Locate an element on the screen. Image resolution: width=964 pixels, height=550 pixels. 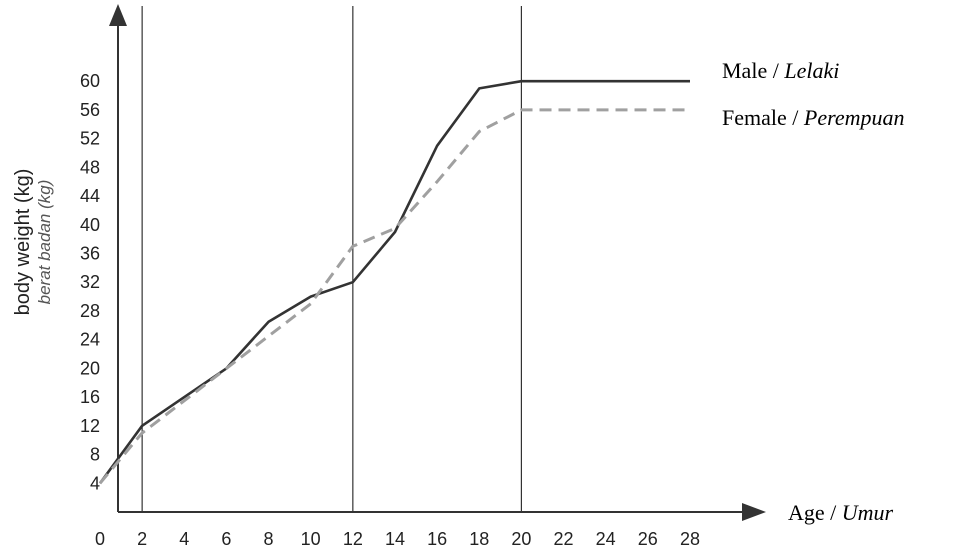
legend-male-sep: / is located at coordinates (775, 70).